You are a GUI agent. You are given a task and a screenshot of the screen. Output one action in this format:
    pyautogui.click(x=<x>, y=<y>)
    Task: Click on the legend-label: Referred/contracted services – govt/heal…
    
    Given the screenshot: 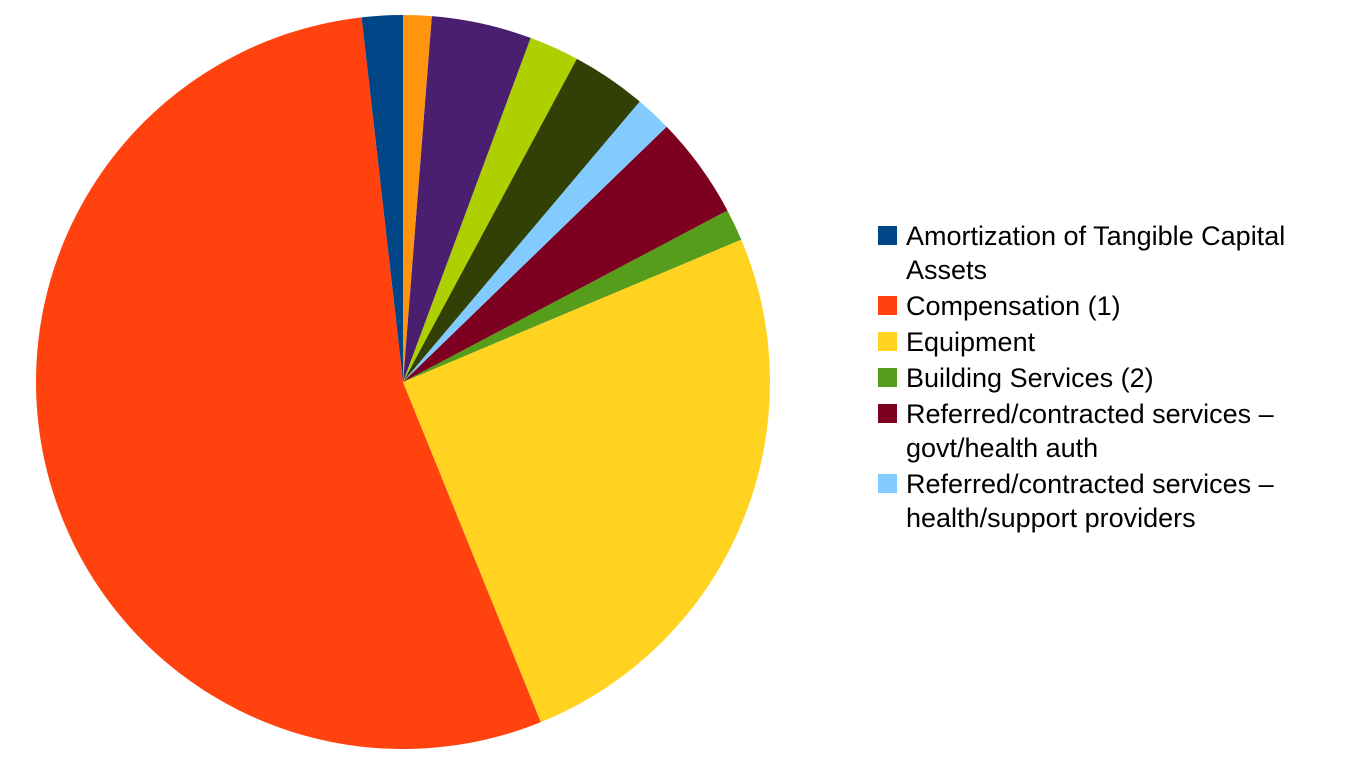 What is the action you would take?
    pyautogui.click(x=1090, y=431)
    